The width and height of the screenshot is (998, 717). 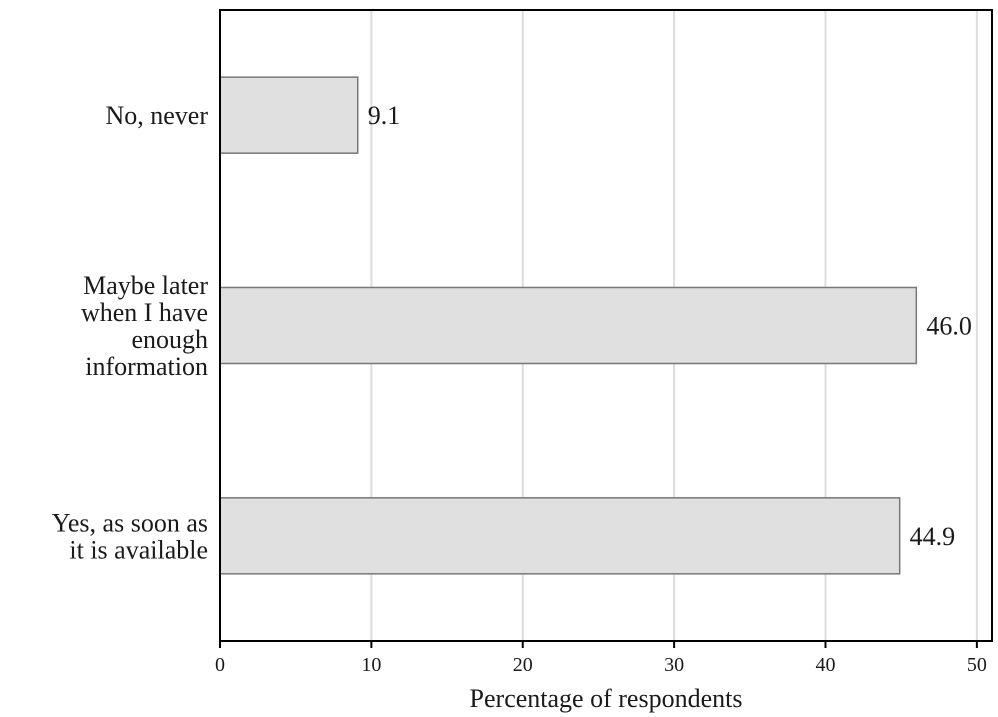 I want to click on data-label: 44.9, so click(x=933, y=536).